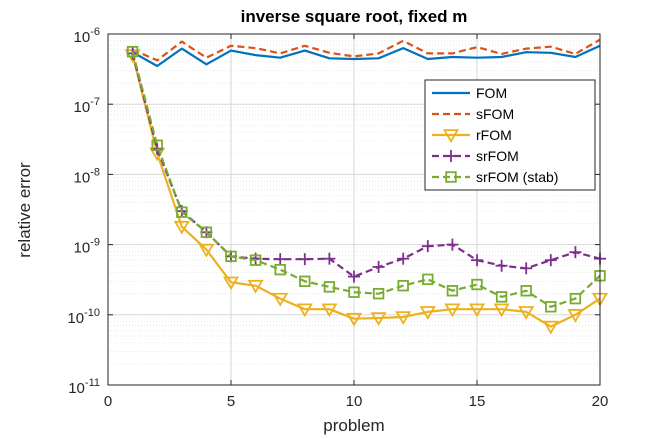  I want to click on series-sfom, so click(366, 50).